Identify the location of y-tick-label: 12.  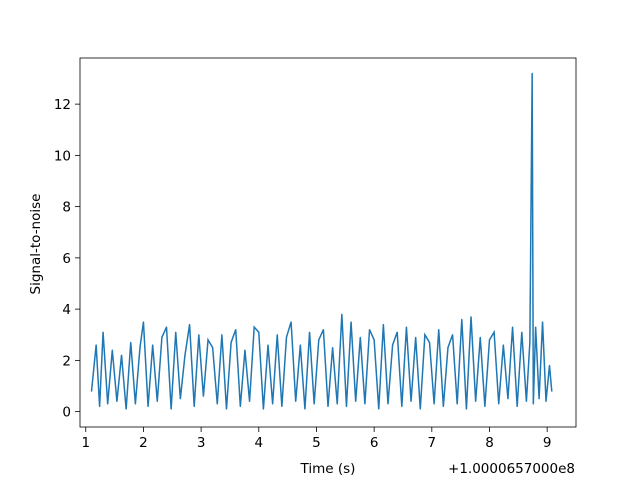
(62, 105).